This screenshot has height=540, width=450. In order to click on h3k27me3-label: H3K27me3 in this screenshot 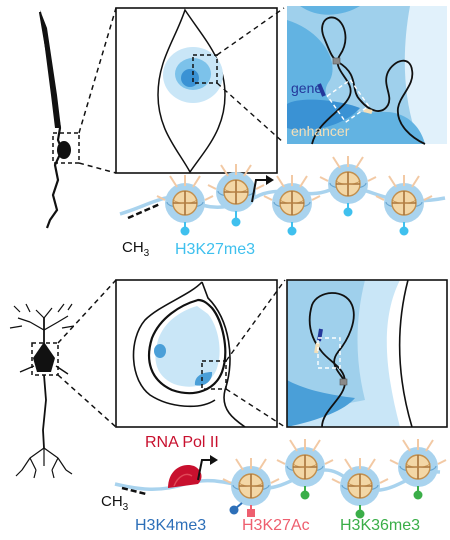, I will do `click(215, 249)`.